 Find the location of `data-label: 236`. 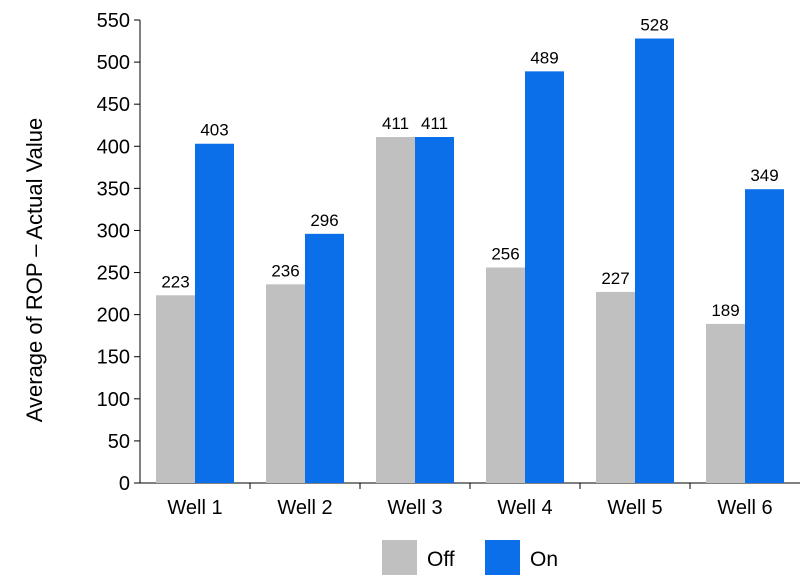

data-label: 236 is located at coordinates (285, 270).